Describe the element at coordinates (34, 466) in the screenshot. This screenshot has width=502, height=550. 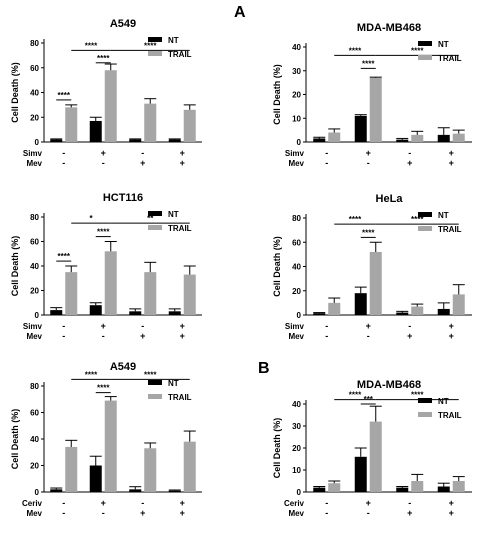
I see `y-tick-label: 20` at that location.